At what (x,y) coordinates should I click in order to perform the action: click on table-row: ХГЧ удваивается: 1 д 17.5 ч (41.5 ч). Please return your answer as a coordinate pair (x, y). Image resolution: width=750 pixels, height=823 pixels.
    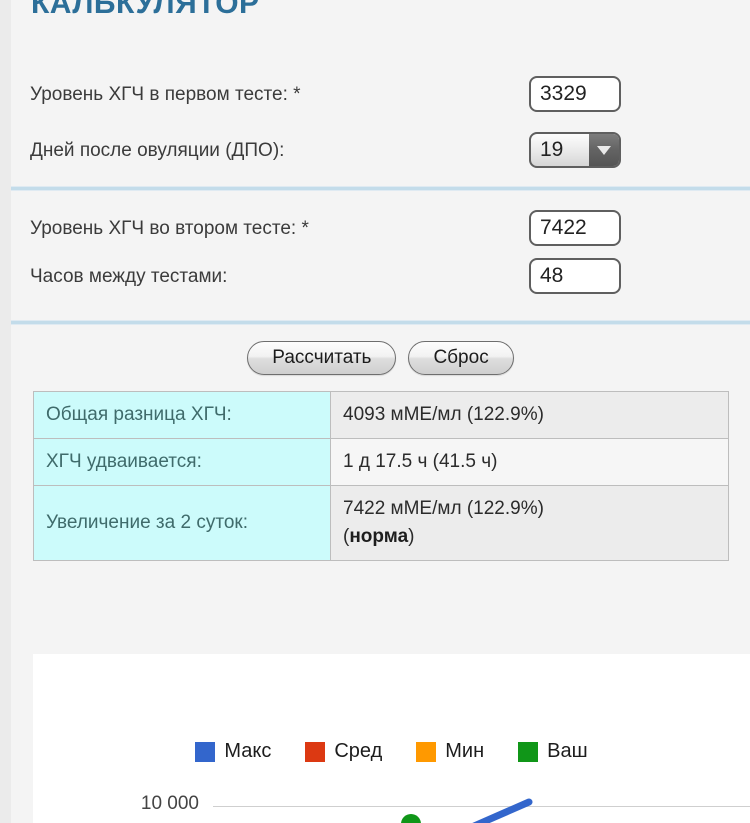
    Looking at the image, I should click on (381, 462).